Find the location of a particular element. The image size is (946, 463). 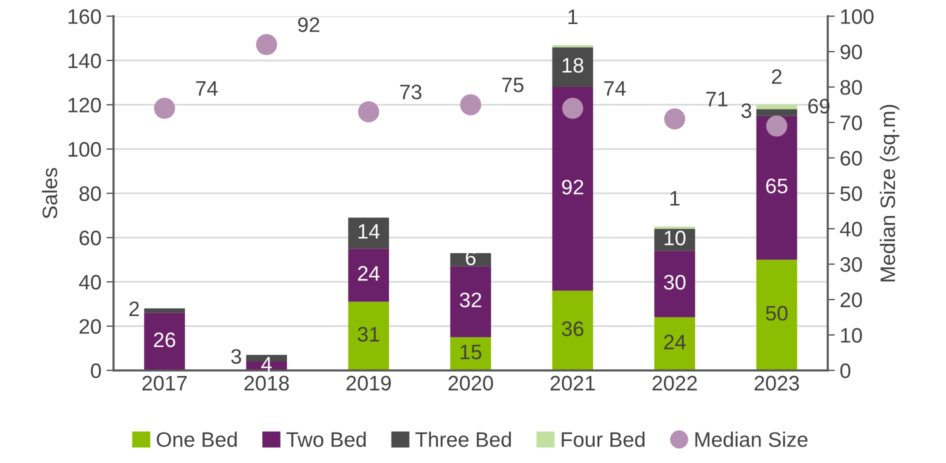

data-label: 75 is located at coordinates (513, 85).